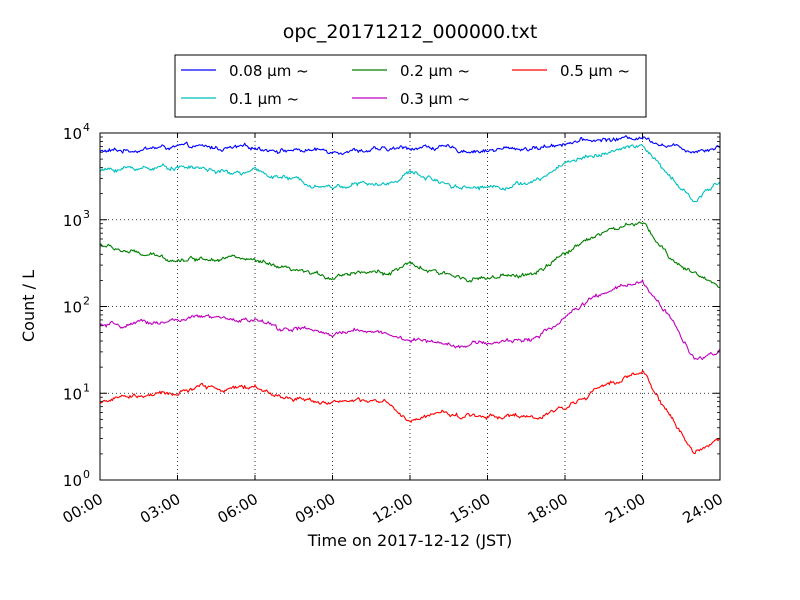 This screenshot has height=600, width=800. What do you see at coordinates (410, 32) in the screenshot?
I see `chart-title: opc_20171212_000000.txt` at bounding box center [410, 32].